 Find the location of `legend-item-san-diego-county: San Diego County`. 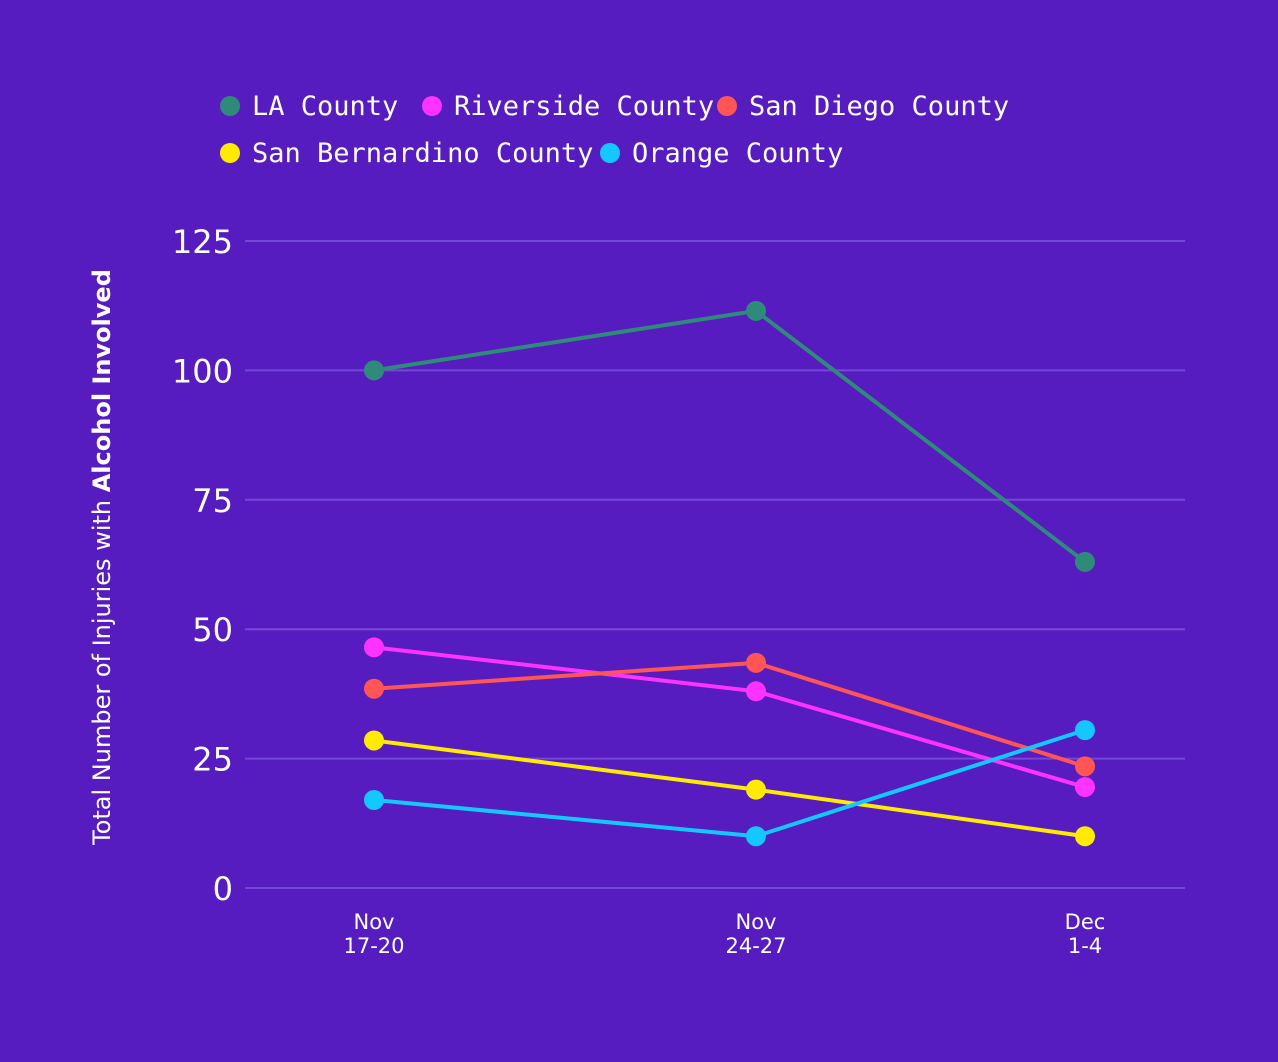

legend-item-san-diego-county: San Diego County is located at coordinates (863, 106).